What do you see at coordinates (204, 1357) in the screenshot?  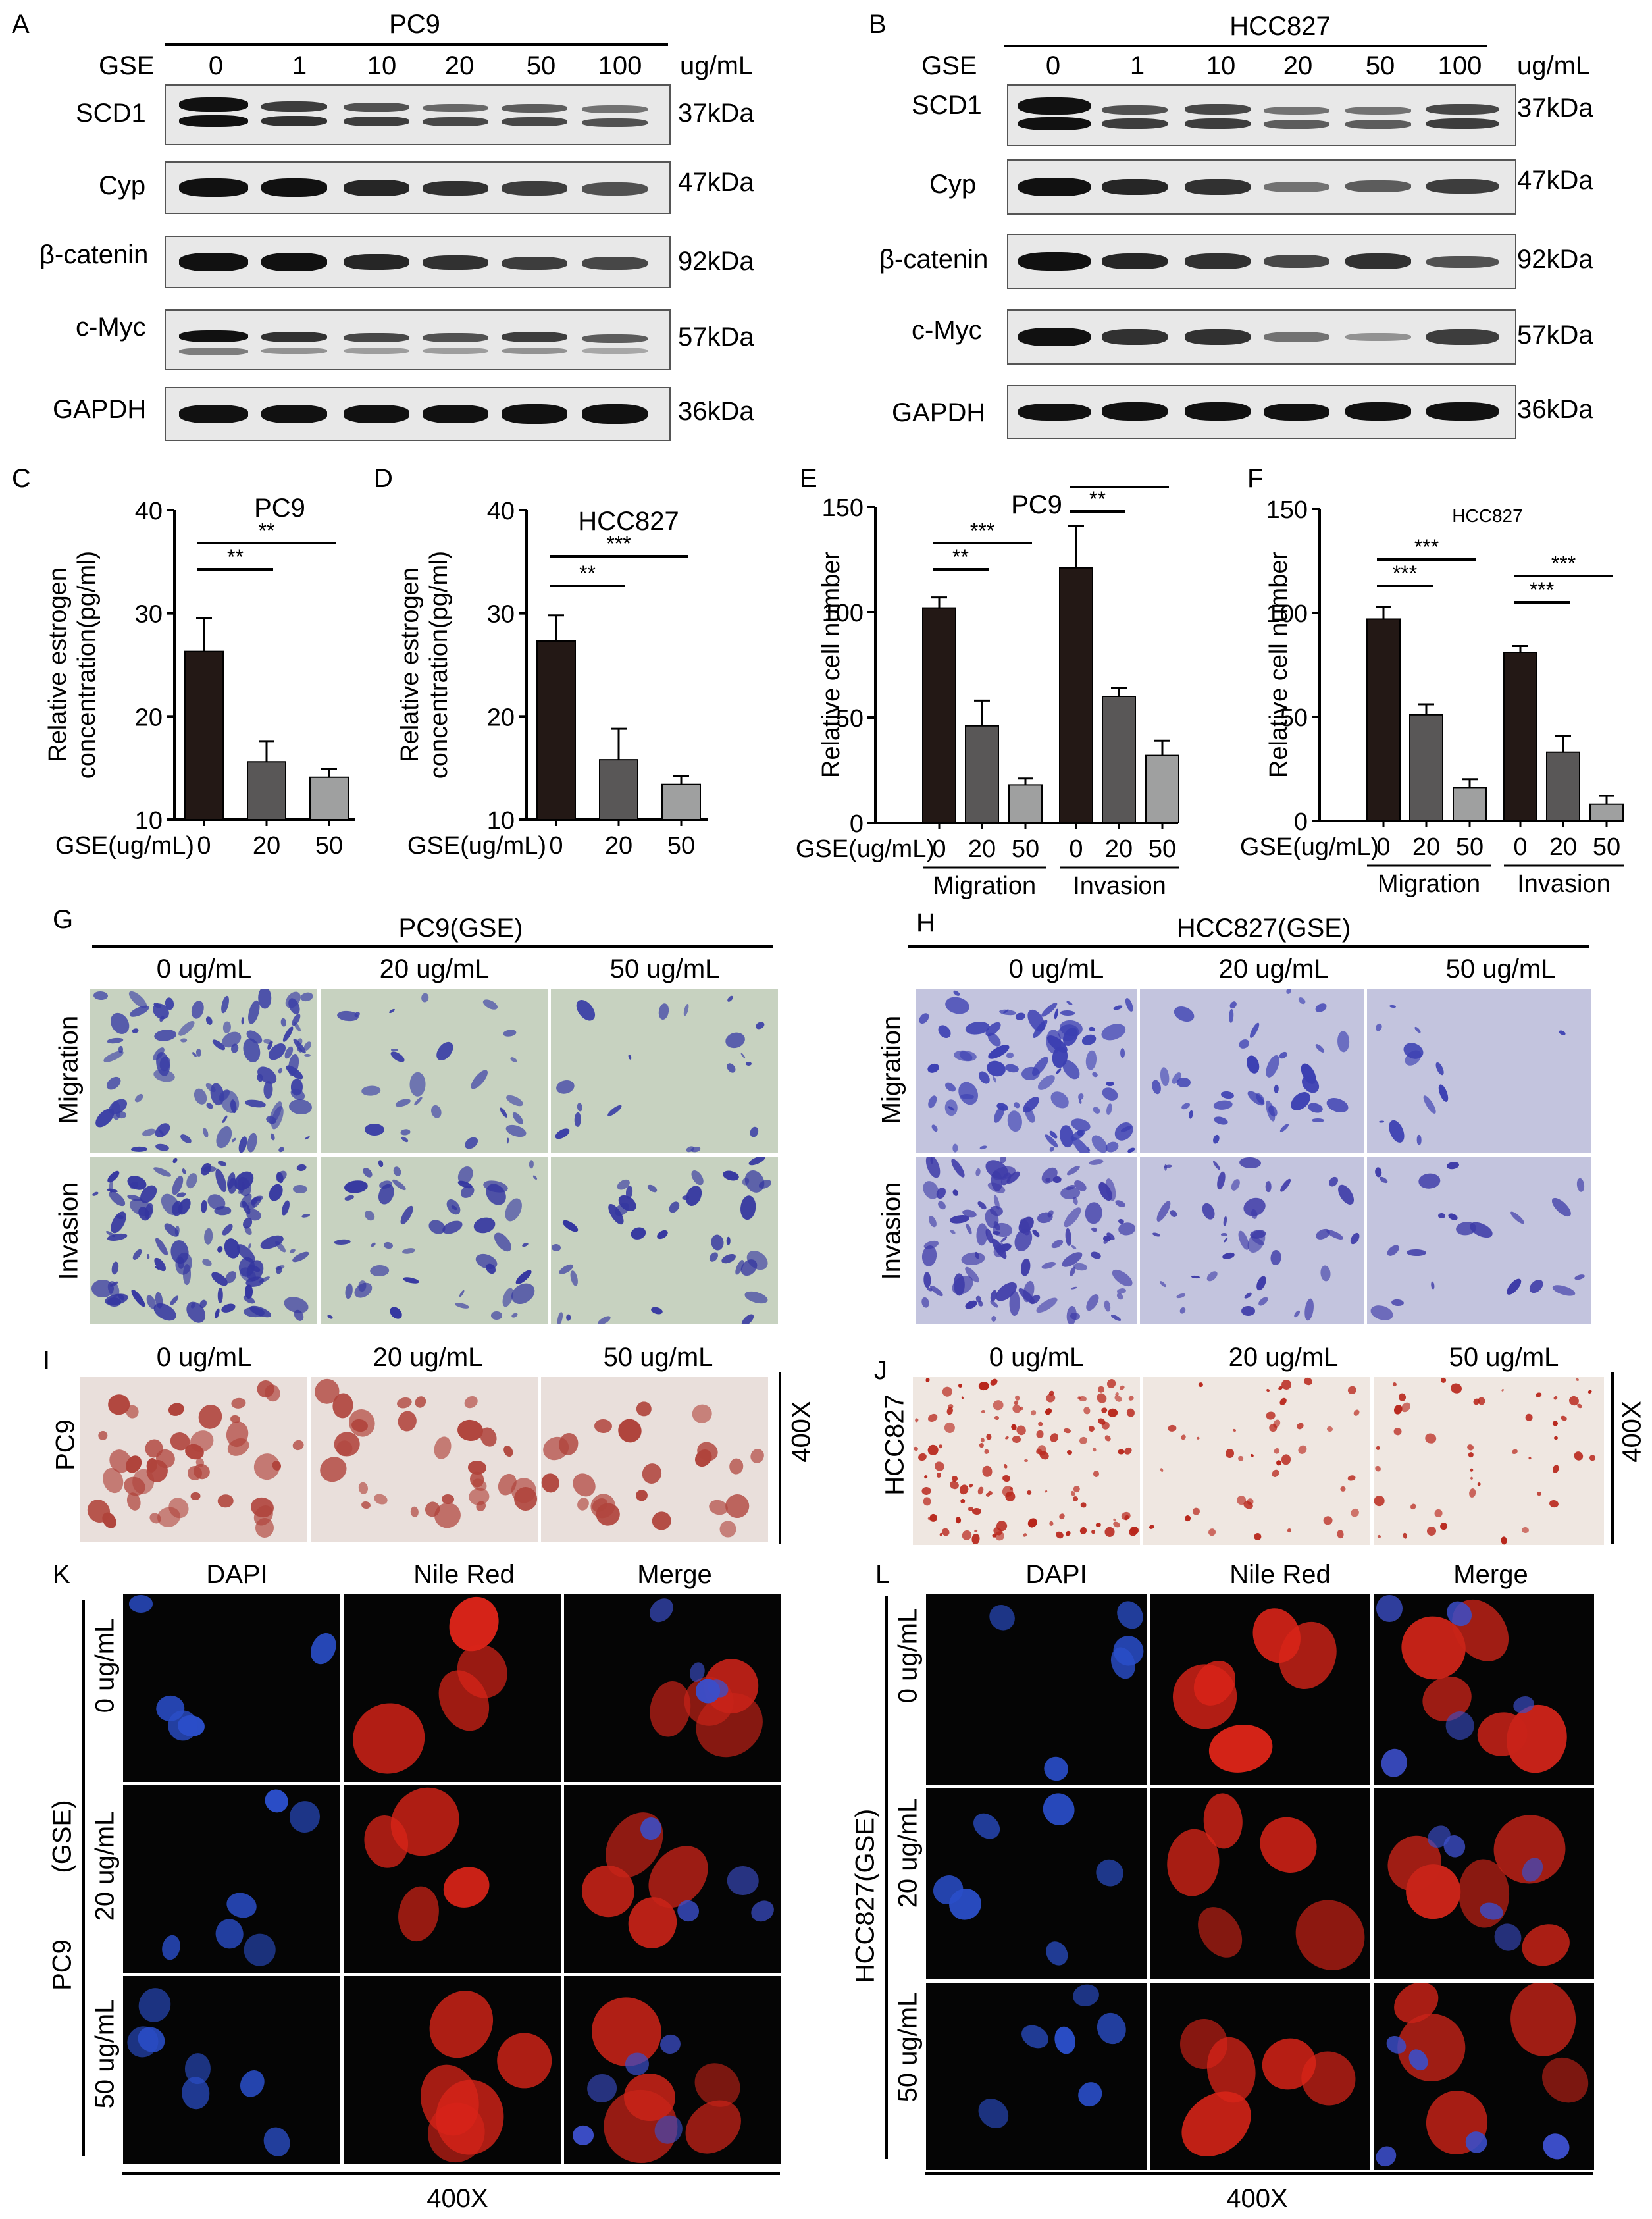 I see `i-col-0: 0 ug/mL` at bounding box center [204, 1357].